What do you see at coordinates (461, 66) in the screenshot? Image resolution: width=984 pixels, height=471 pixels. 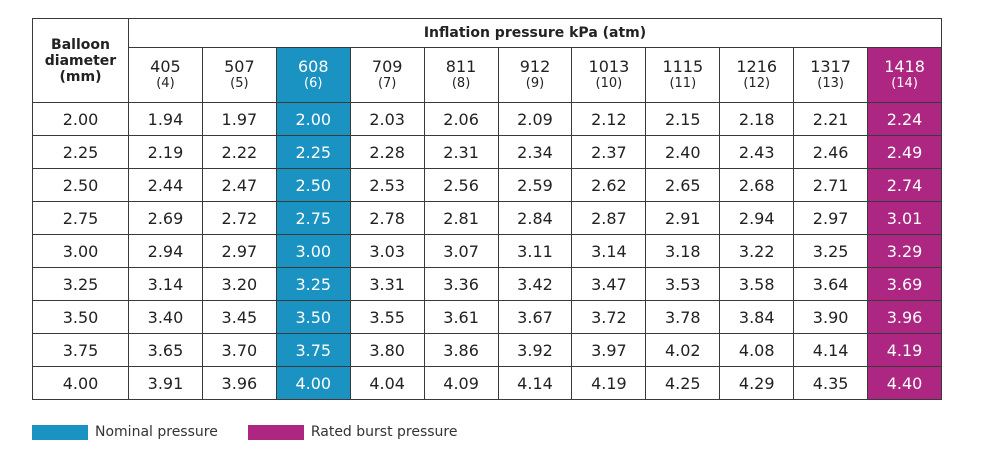 I see `kpa-label: 811` at bounding box center [461, 66].